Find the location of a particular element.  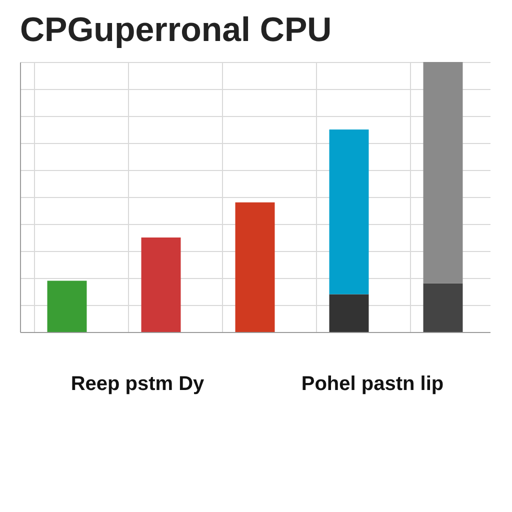

text: Reep pstm Dy is located at coordinates (138, 384).